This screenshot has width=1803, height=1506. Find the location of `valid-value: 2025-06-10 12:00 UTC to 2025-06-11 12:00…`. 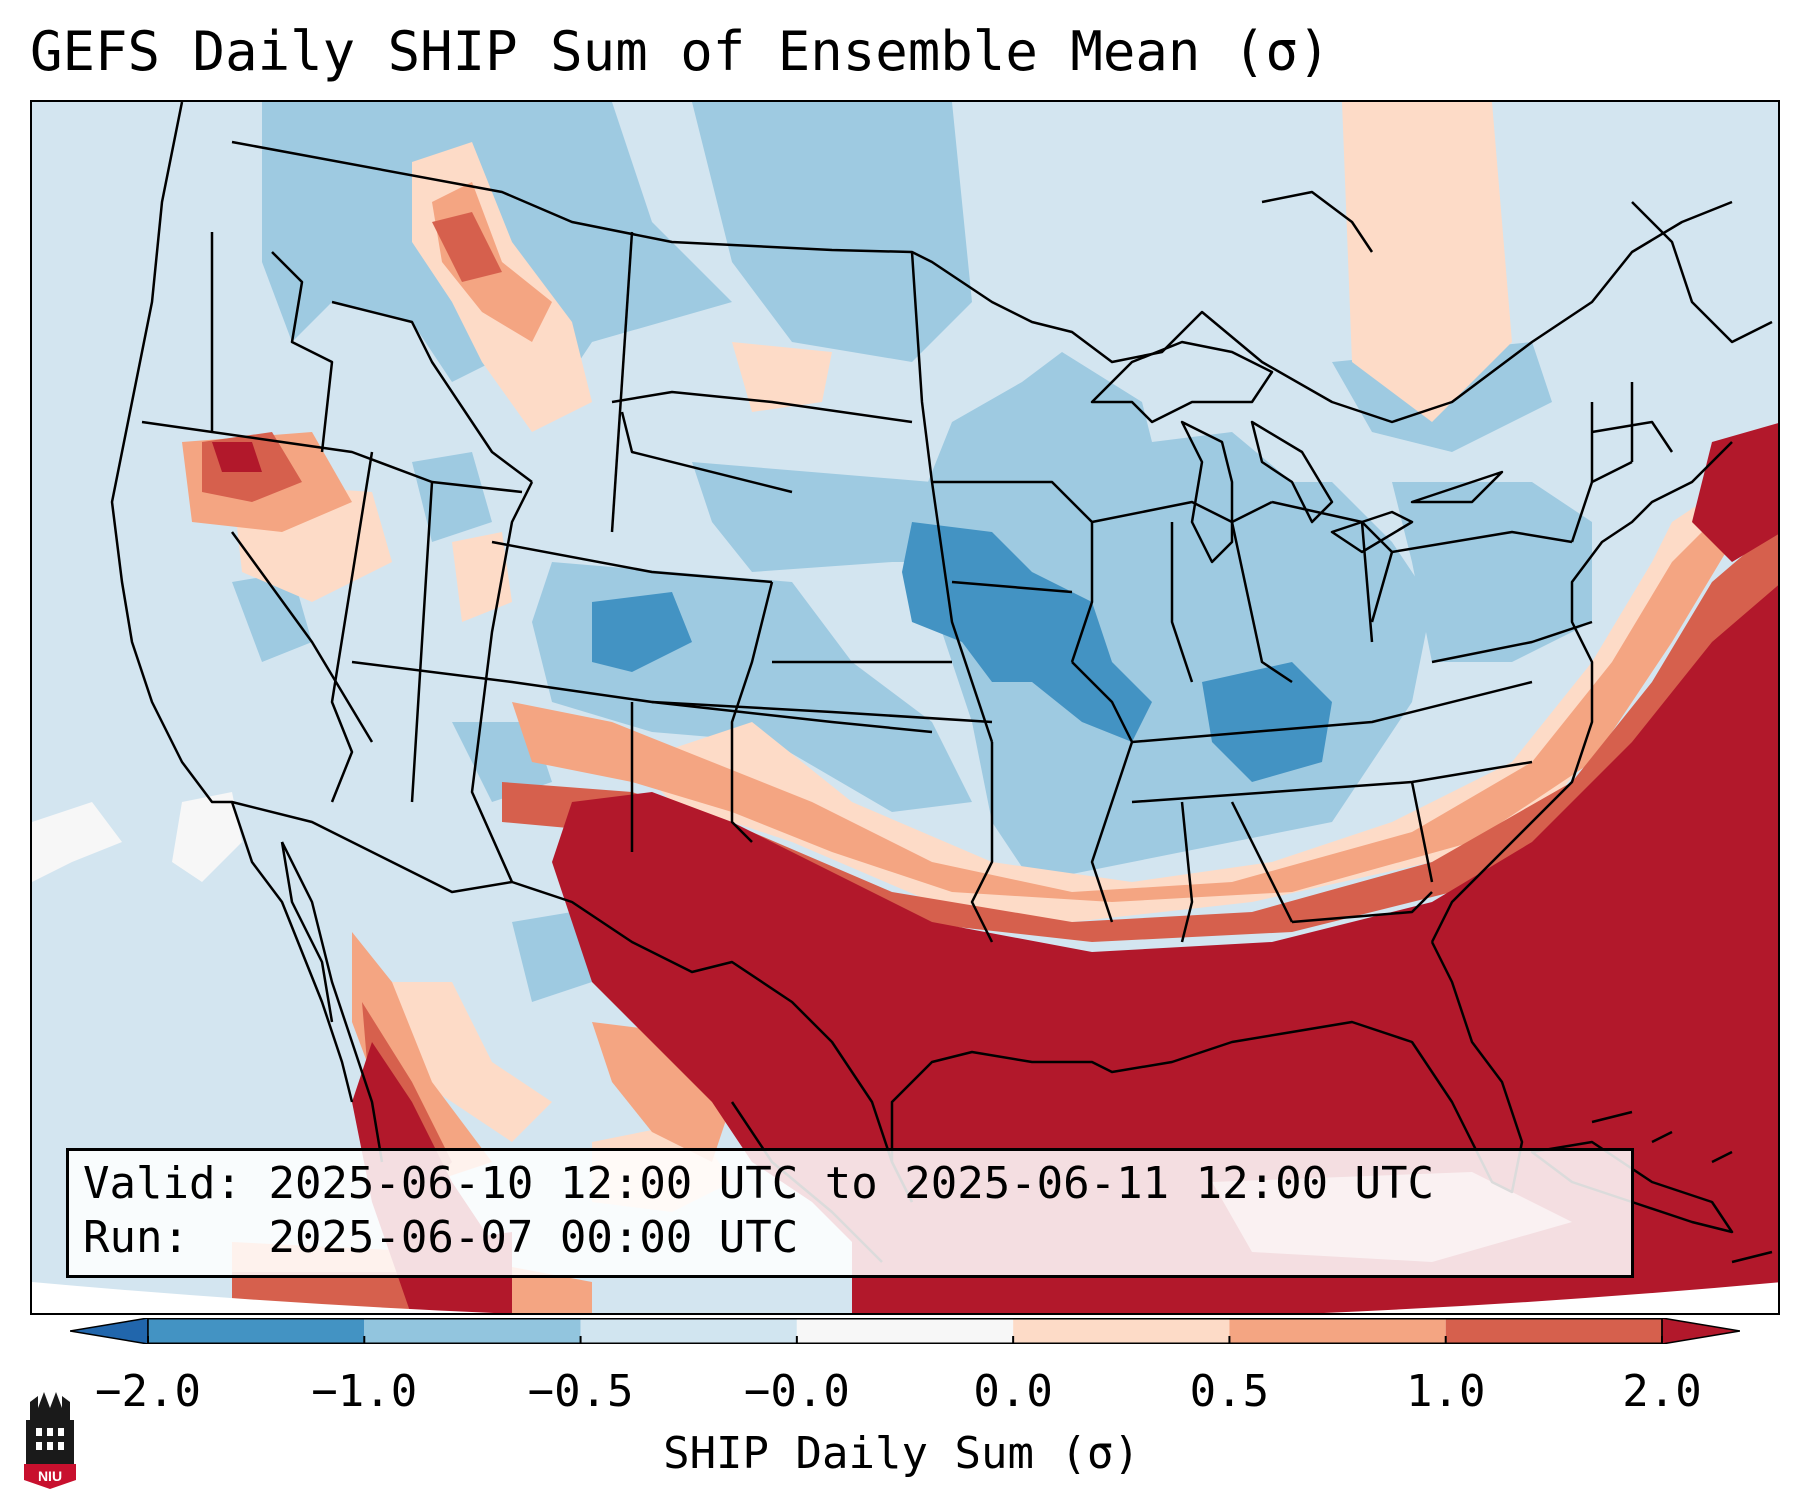

valid-value: 2025-06-10 12:00 UTC to 2025-06-11 12:00… is located at coordinates (851, 1183).